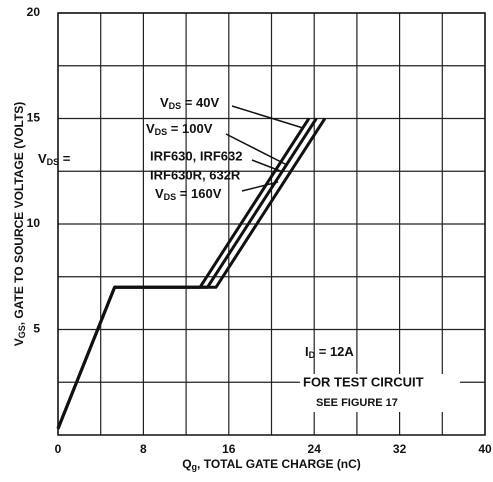  Describe the element at coordinates (188, 194) in the screenshot. I see `annotation: VDS = 160V` at that location.